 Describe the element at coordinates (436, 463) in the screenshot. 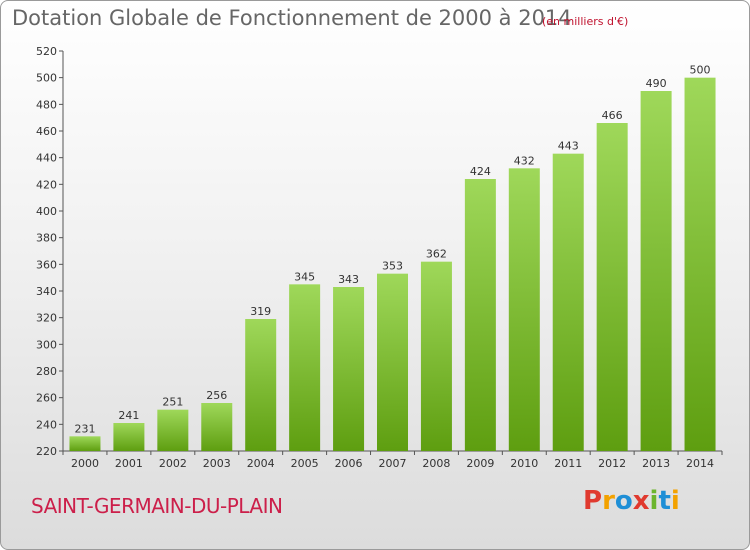

I see `x-tick-label: 2008` at that location.